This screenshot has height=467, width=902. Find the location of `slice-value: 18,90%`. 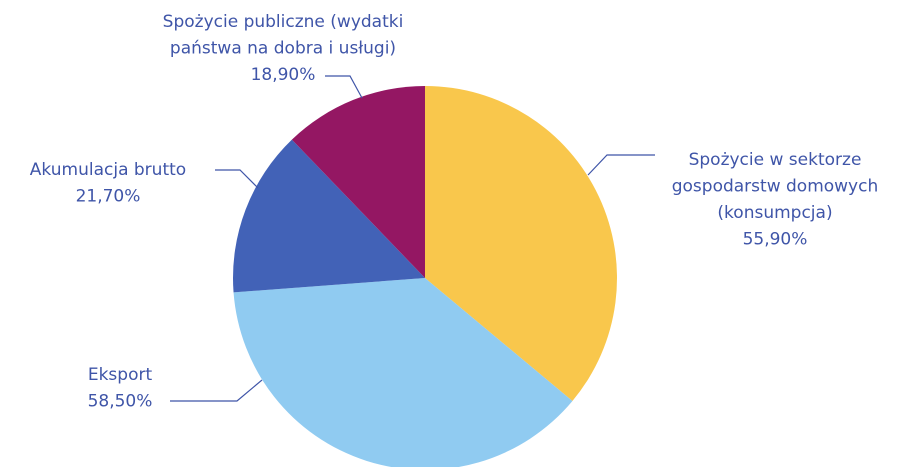

slice-value: 18,90% is located at coordinates (283, 75).